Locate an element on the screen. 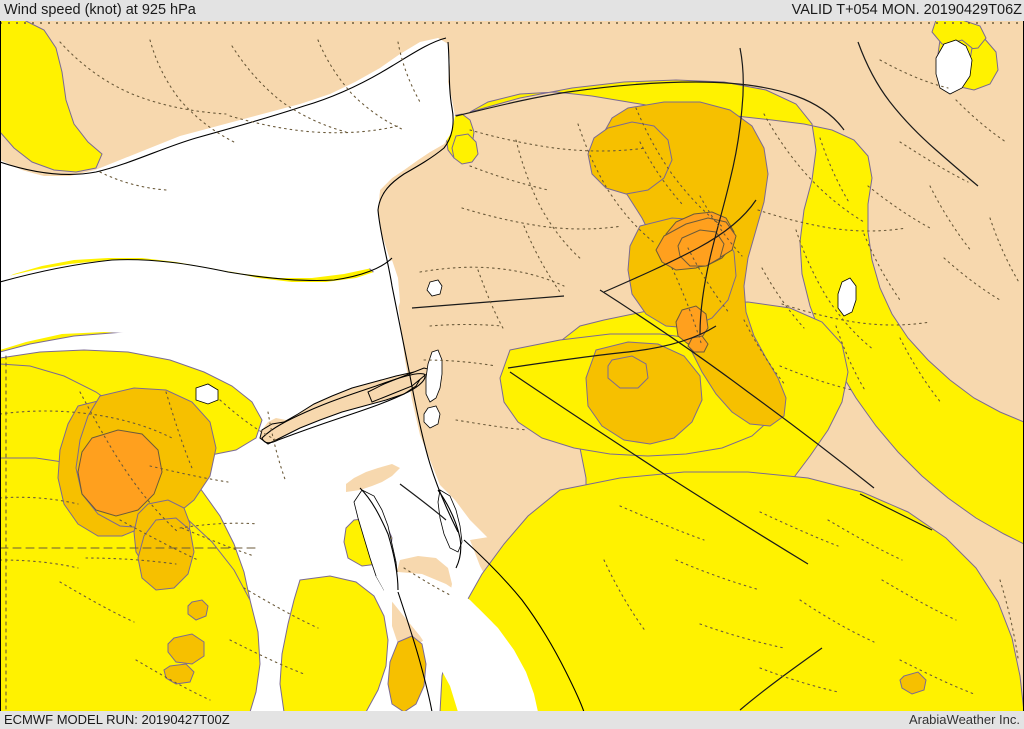 The height and width of the screenshot is (729, 1024). border-turkey-iraq-iran is located at coordinates (721, 191).